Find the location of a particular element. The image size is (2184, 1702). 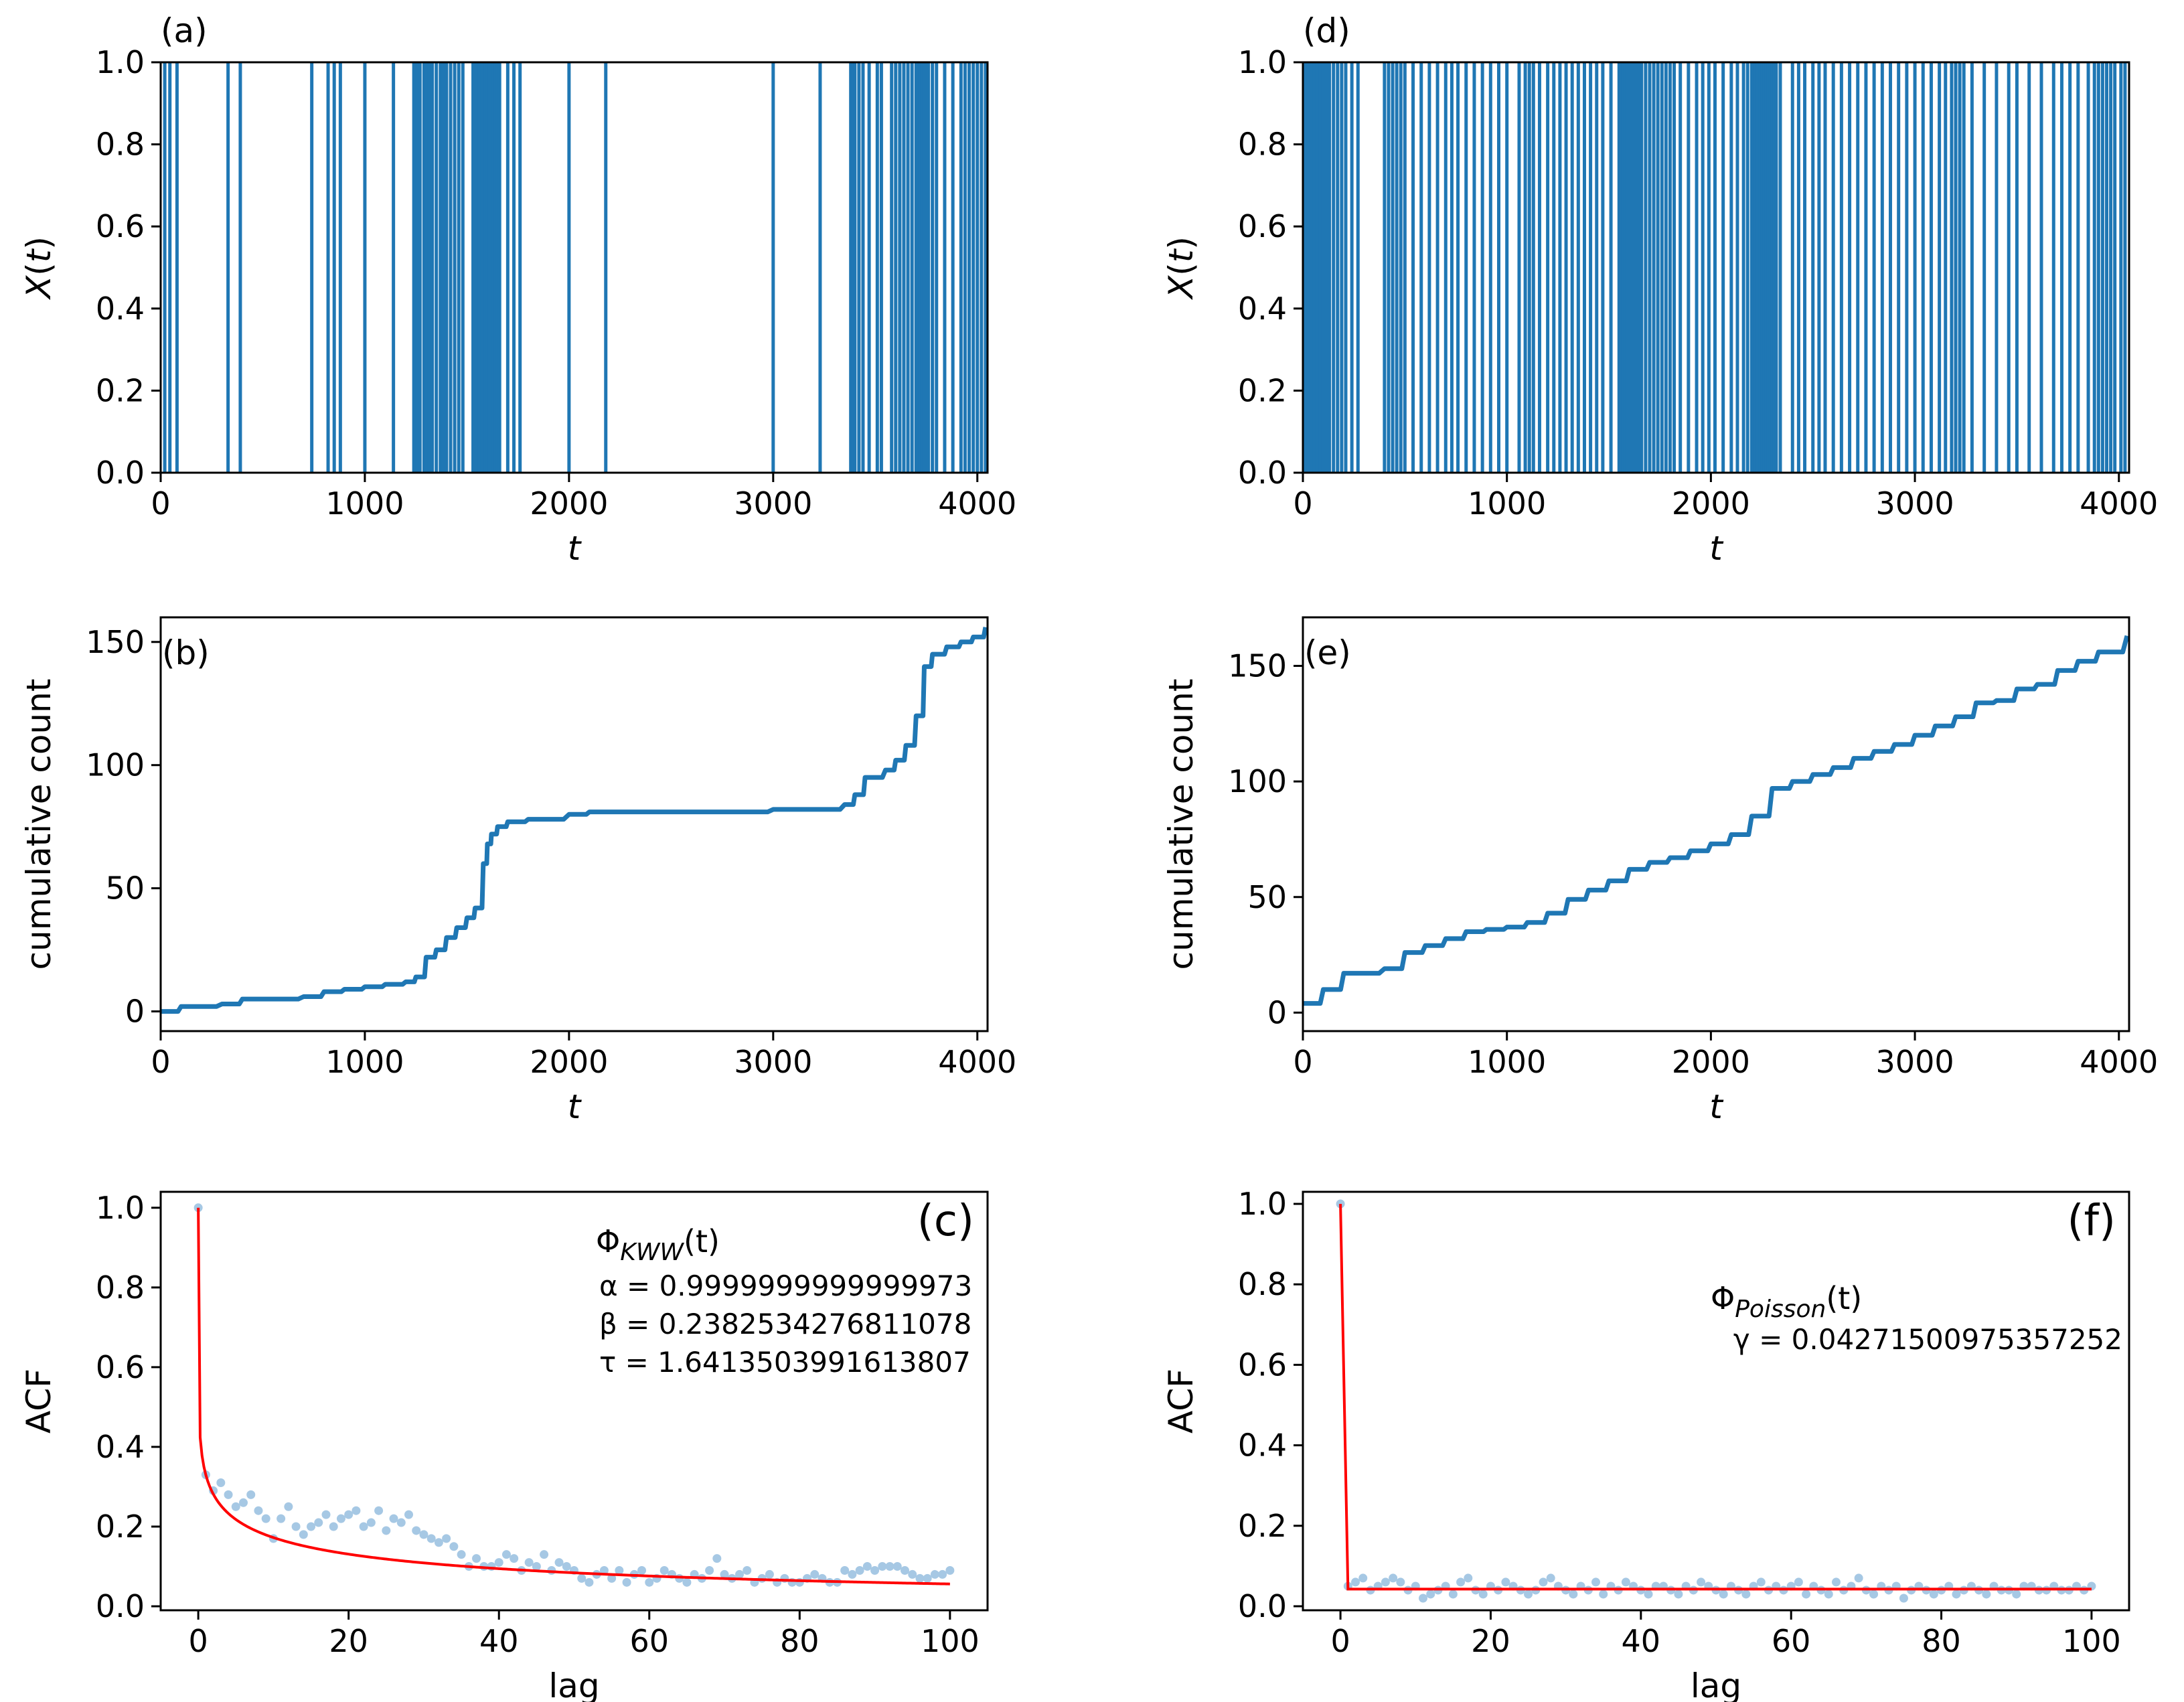

y-axis-label-close: ) is located at coordinates (38, 243).